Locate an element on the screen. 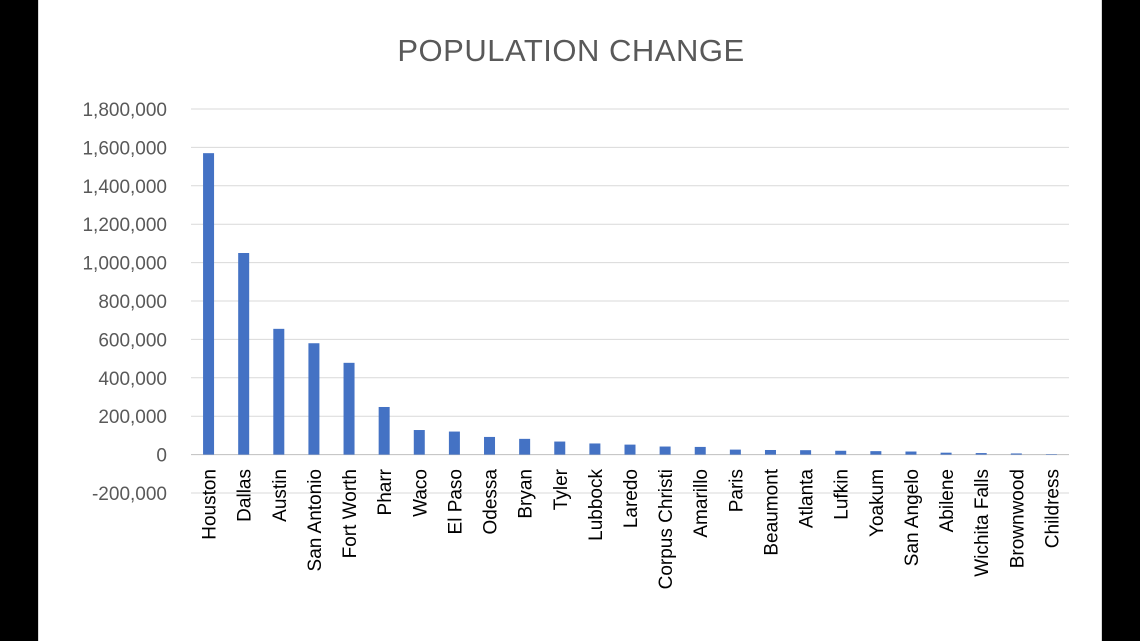  x-tick-label: Yoakum is located at coordinates (877, 503).